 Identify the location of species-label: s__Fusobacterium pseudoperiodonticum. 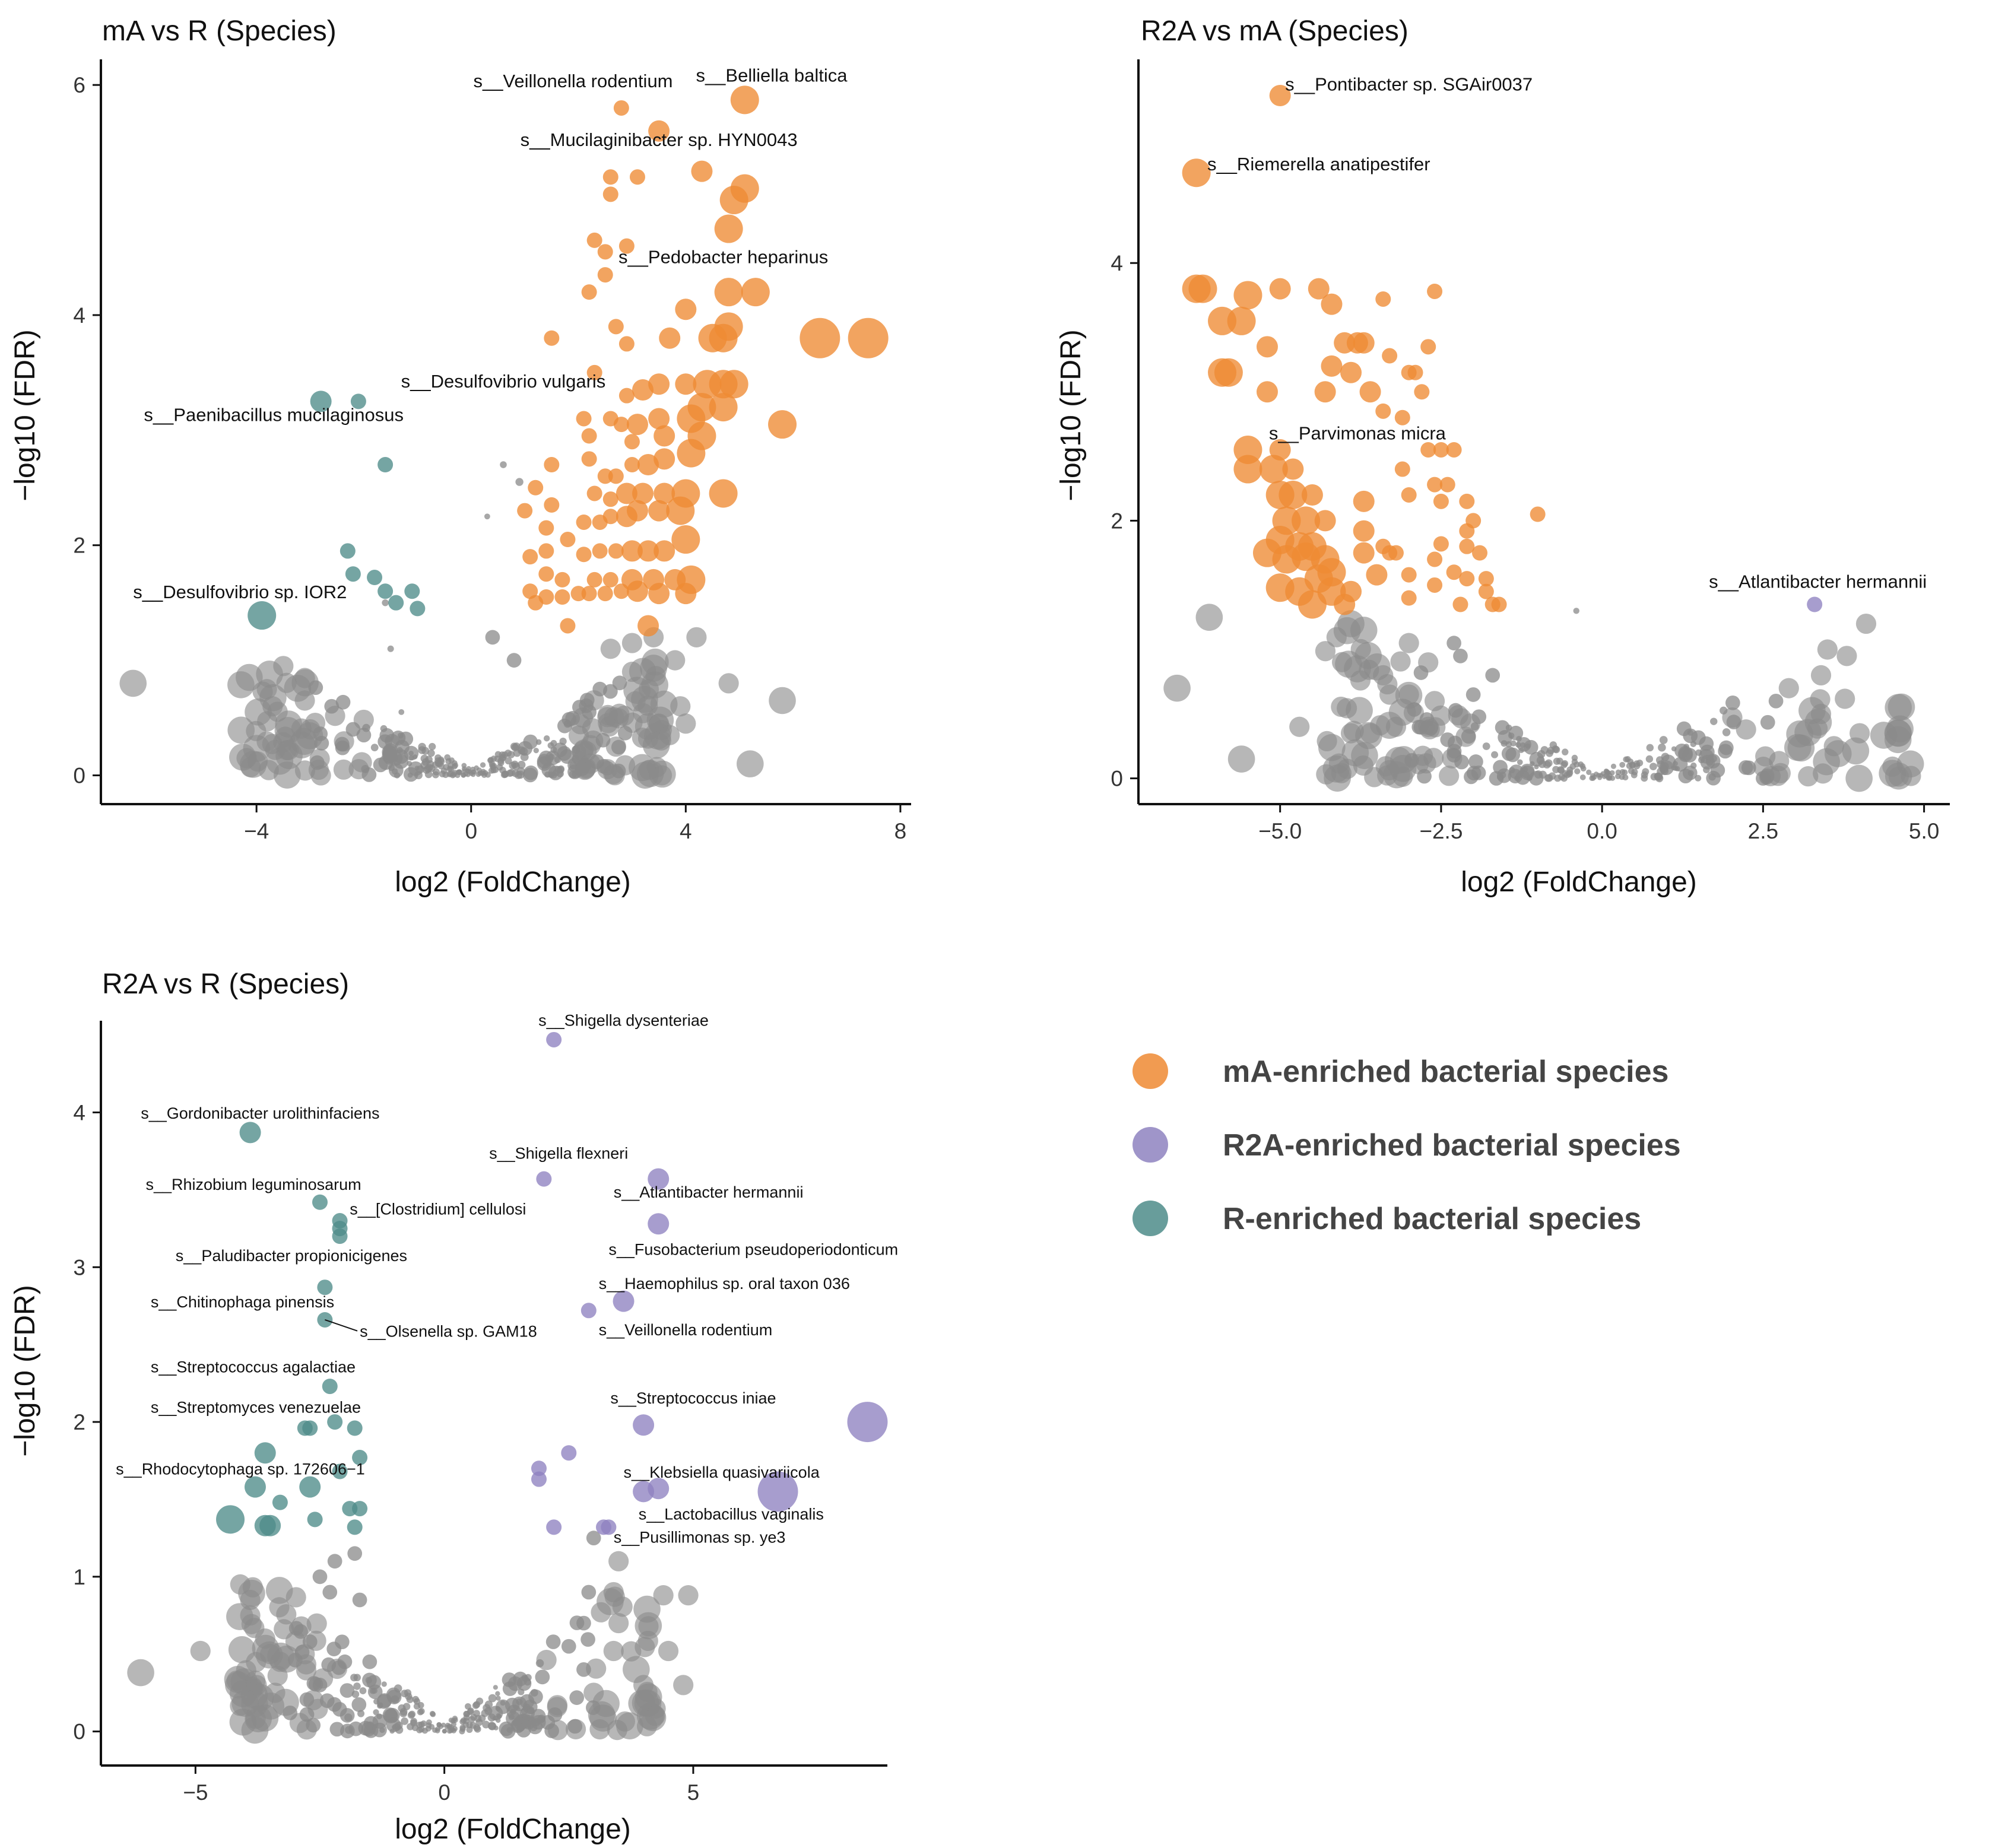
(753, 1249).